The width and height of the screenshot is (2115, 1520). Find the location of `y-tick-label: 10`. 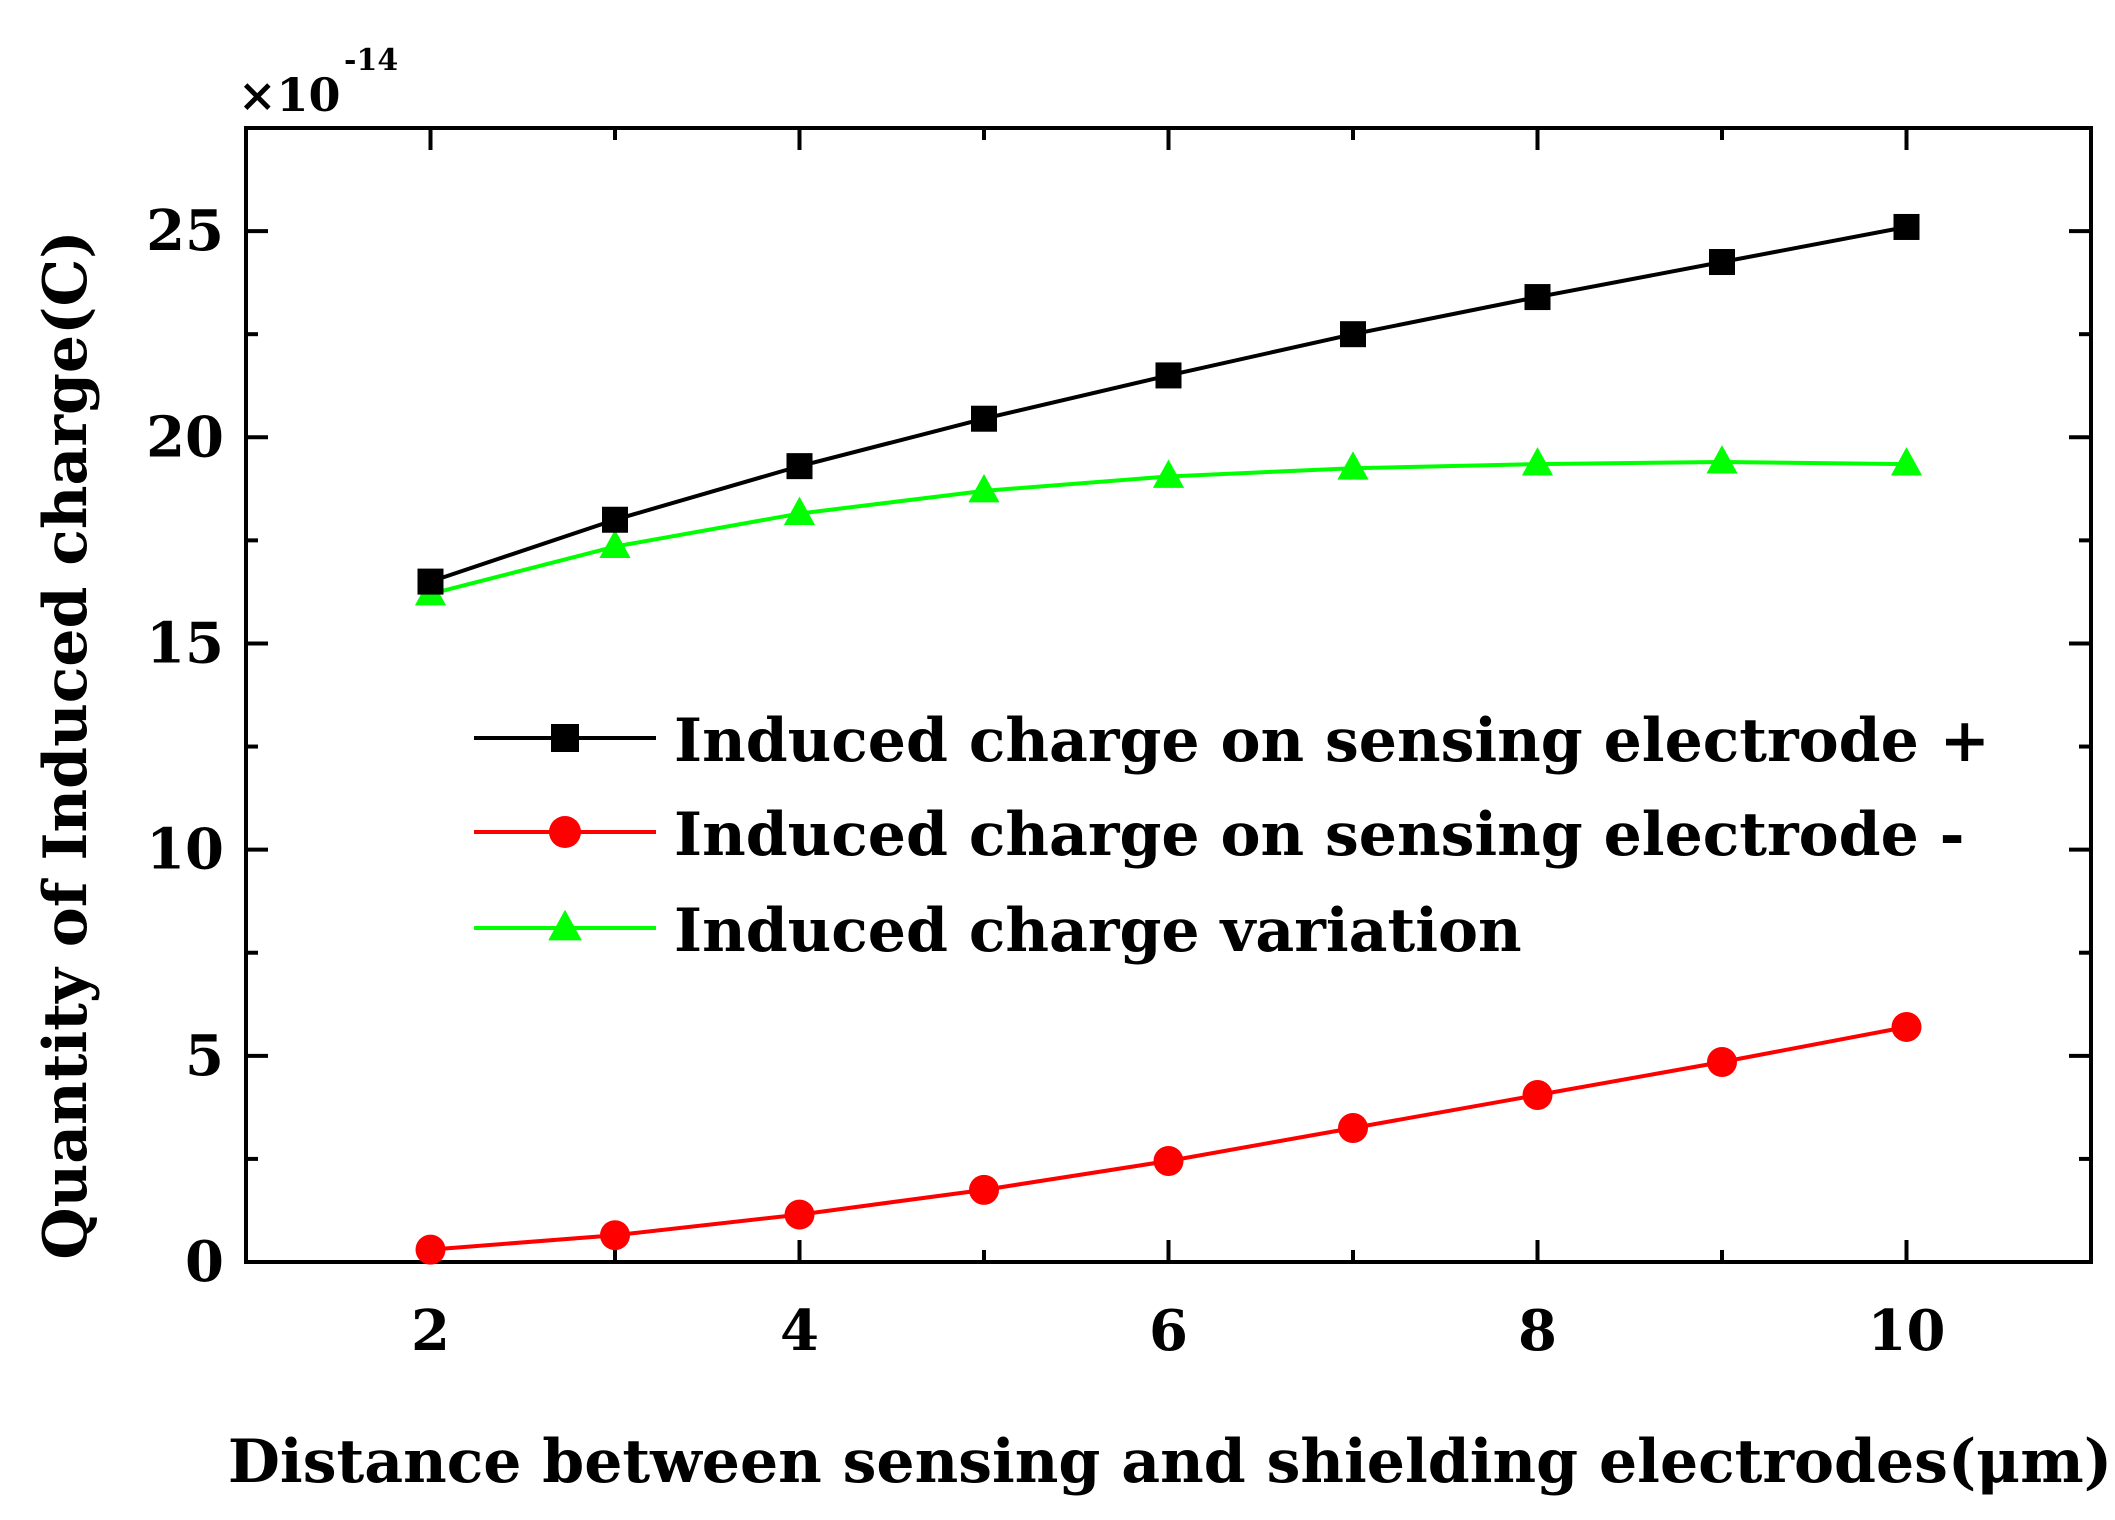

y-tick-label: 10 is located at coordinates (185, 850).